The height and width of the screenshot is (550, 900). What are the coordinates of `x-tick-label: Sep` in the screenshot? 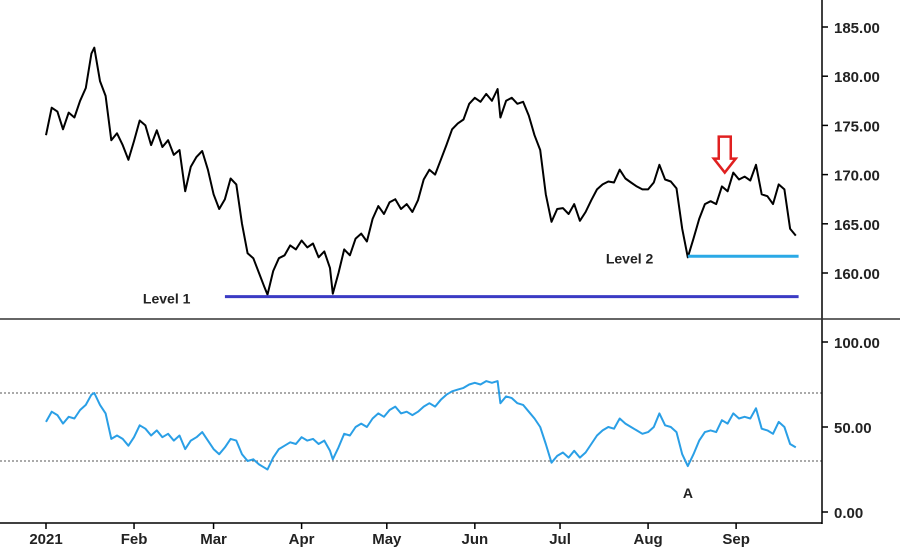 It's located at (736, 539).